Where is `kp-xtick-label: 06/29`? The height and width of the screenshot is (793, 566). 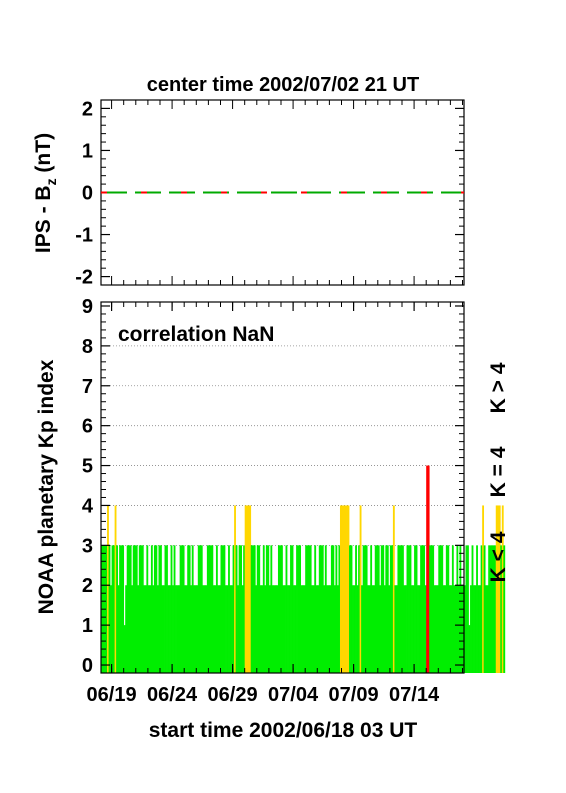
kp-xtick-label: 06/29 is located at coordinates (233, 695).